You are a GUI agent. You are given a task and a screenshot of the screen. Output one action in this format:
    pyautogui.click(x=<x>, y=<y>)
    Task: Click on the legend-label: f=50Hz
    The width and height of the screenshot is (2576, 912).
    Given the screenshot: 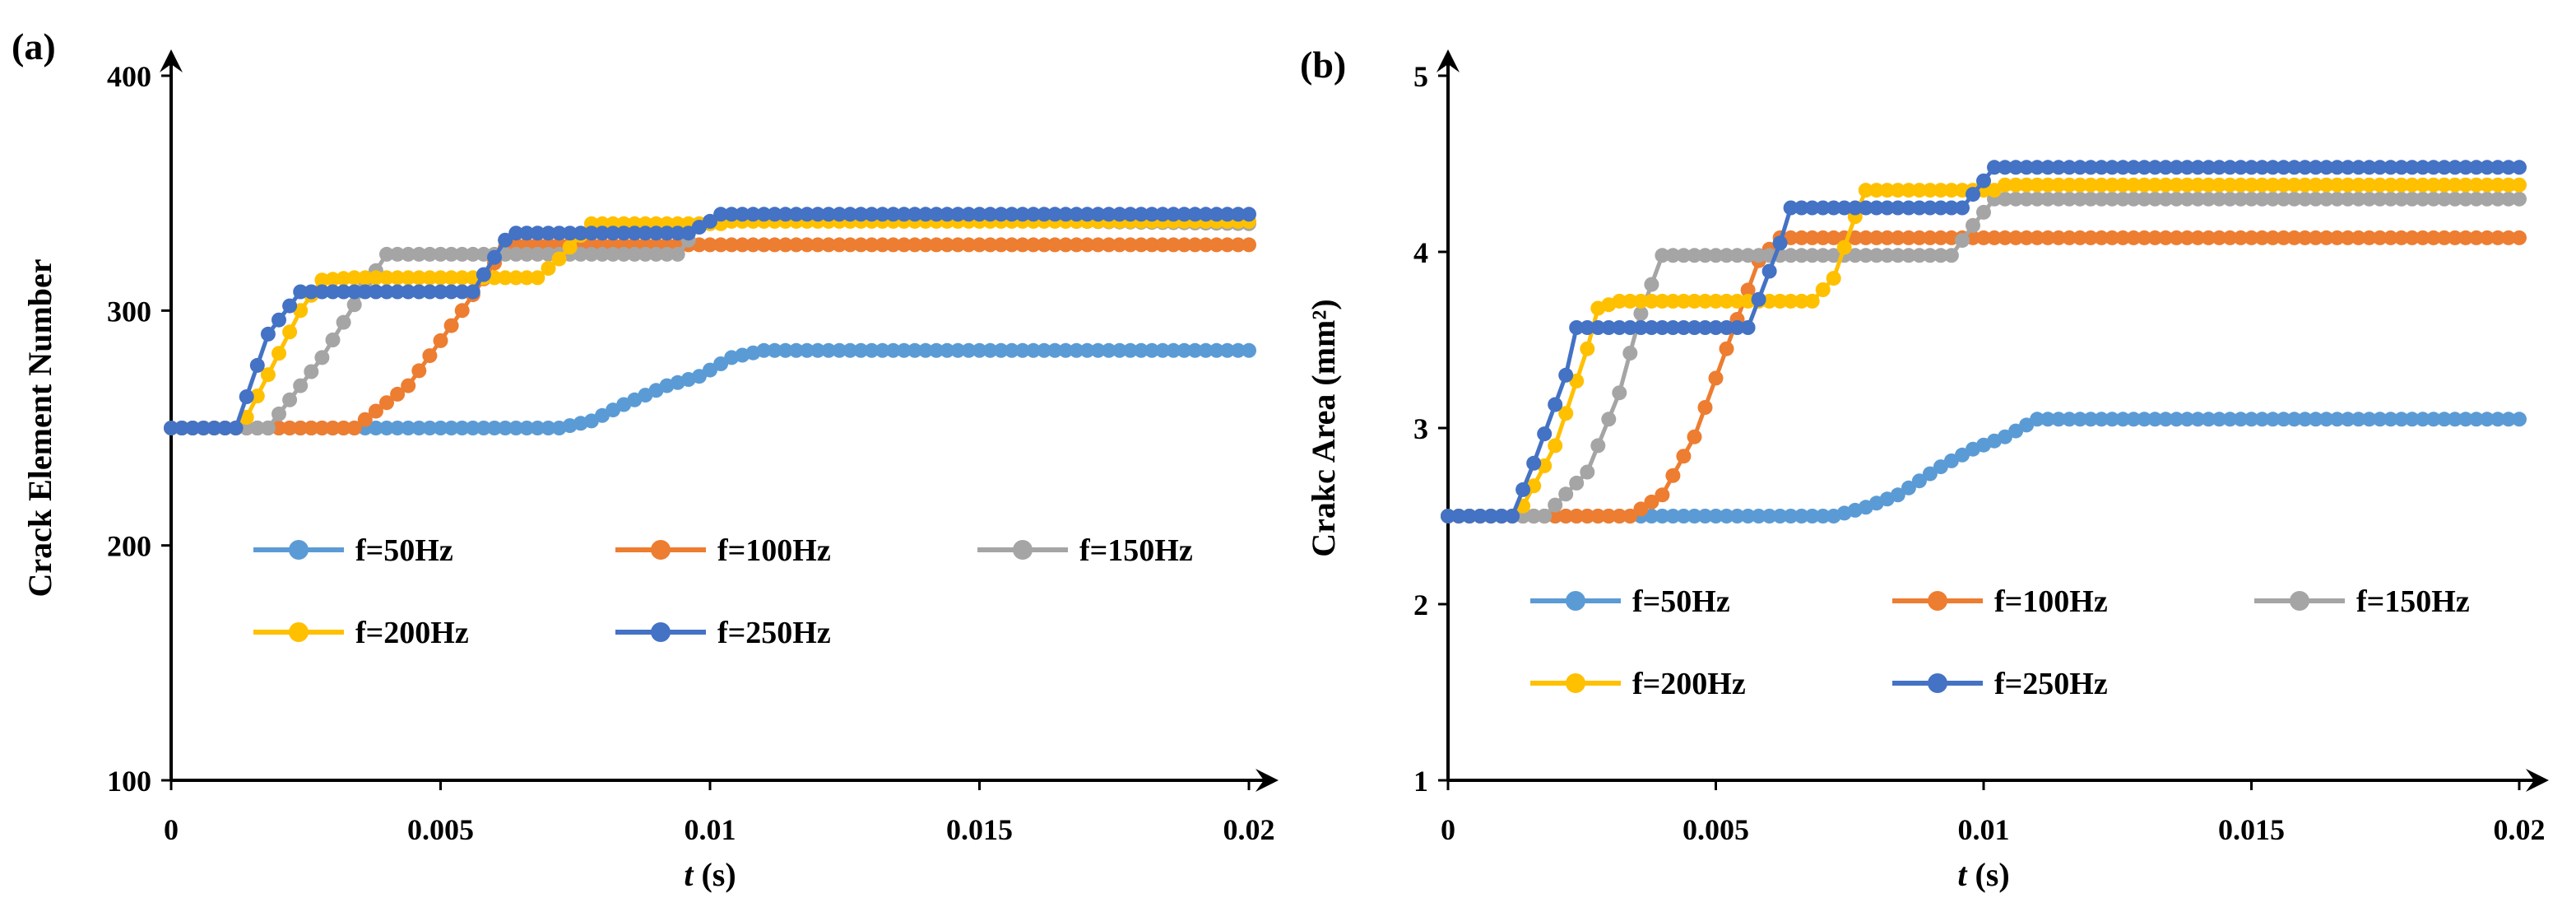 What is the action you would take?
    pyautogui.click(x=404, y=550)
    